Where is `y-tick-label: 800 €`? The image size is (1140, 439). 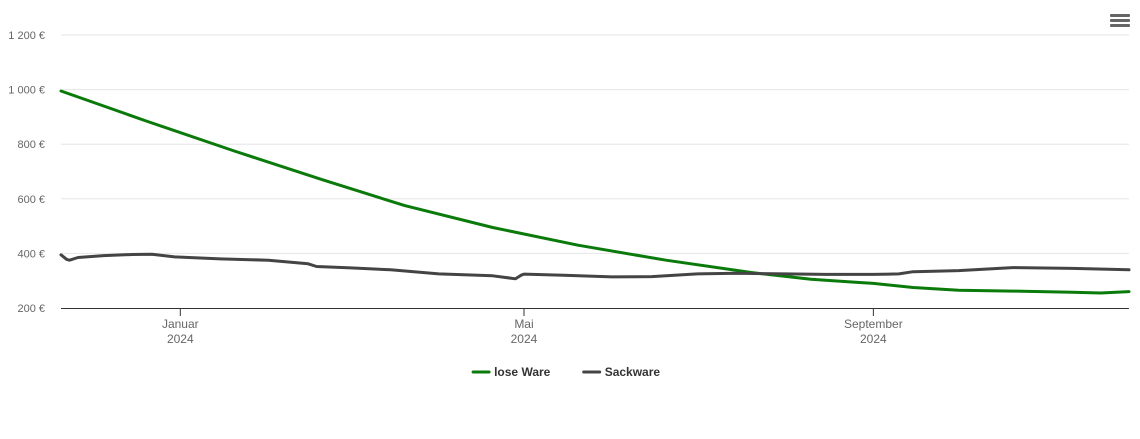
y-tick-label: 800 € is located at coordinates (31, 145).